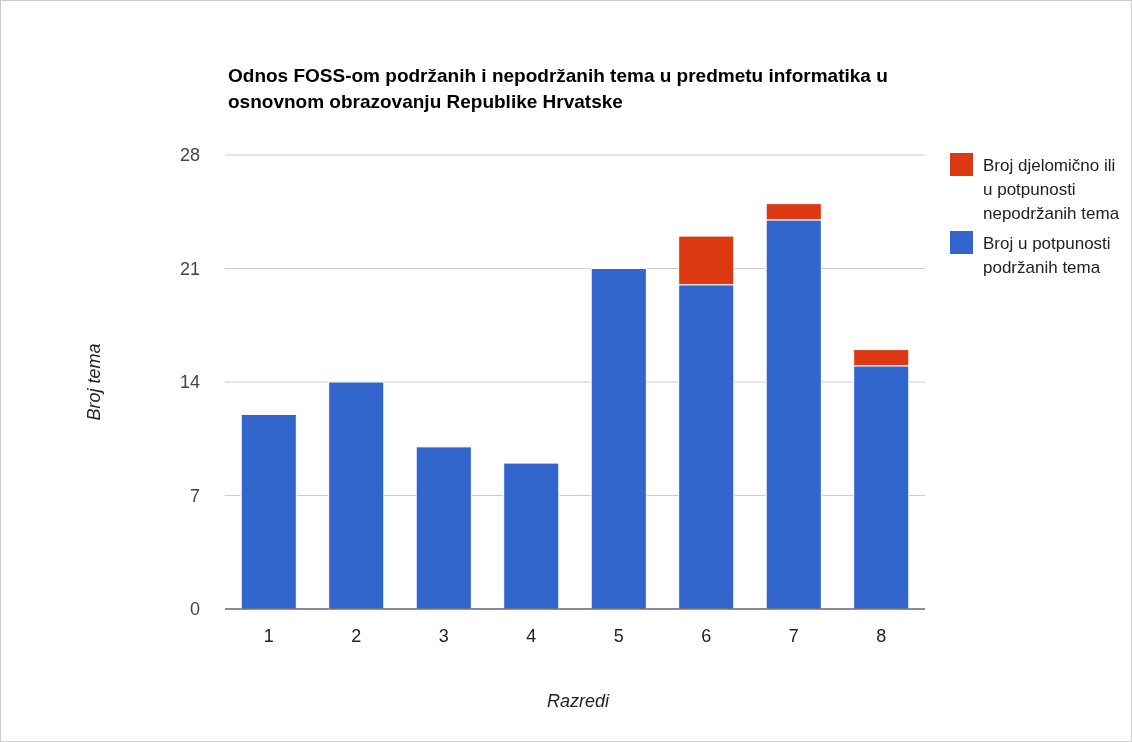  I want to click on x-axis-title: Razredi, so click(578, 701).